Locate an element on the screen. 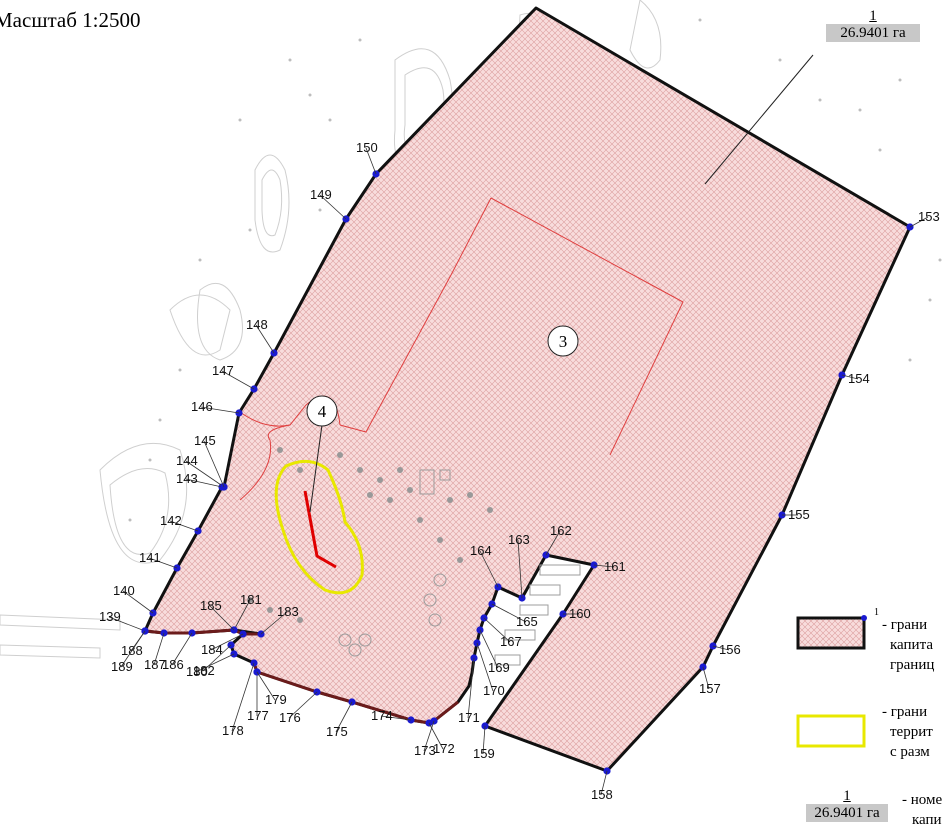 Image resolution: width=952 pixels, height=833 pixels. interior-details is located at coordinates (459, 567).